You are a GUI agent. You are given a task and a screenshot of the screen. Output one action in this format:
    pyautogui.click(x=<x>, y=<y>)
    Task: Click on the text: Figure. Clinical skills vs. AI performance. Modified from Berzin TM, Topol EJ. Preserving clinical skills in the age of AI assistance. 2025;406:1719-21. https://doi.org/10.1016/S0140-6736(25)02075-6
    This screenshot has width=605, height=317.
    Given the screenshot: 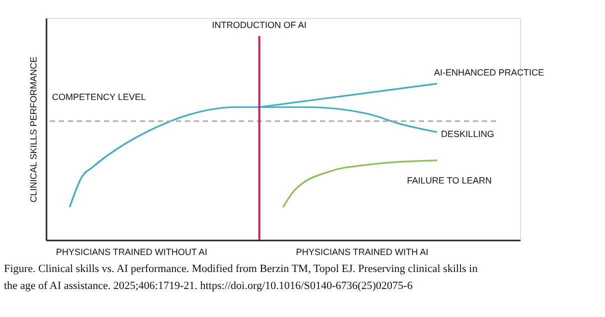 What is the action you would take?
    pyautogui.click(x=241, y=277)
    